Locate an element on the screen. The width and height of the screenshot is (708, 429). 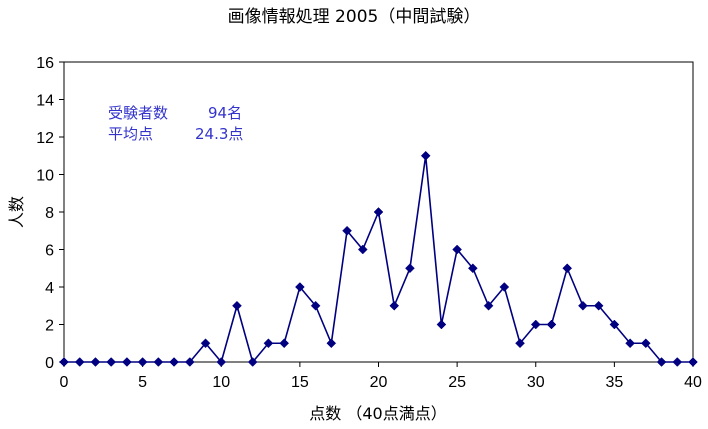
y-tick-label: 4 is located at coordinates (49, 288).